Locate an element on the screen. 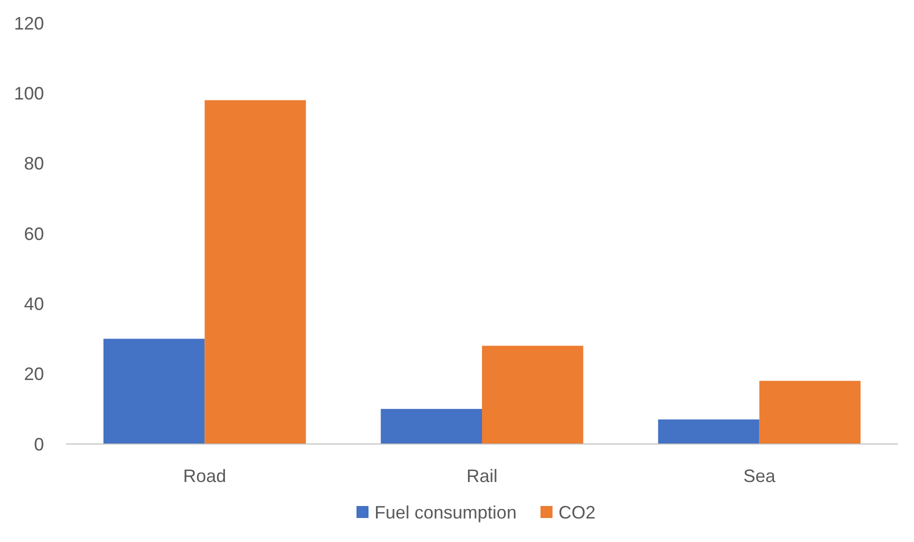 The width and height of the screenshot is (914, 542). y-tick-label: 60 is located at coordinates (34, 234).